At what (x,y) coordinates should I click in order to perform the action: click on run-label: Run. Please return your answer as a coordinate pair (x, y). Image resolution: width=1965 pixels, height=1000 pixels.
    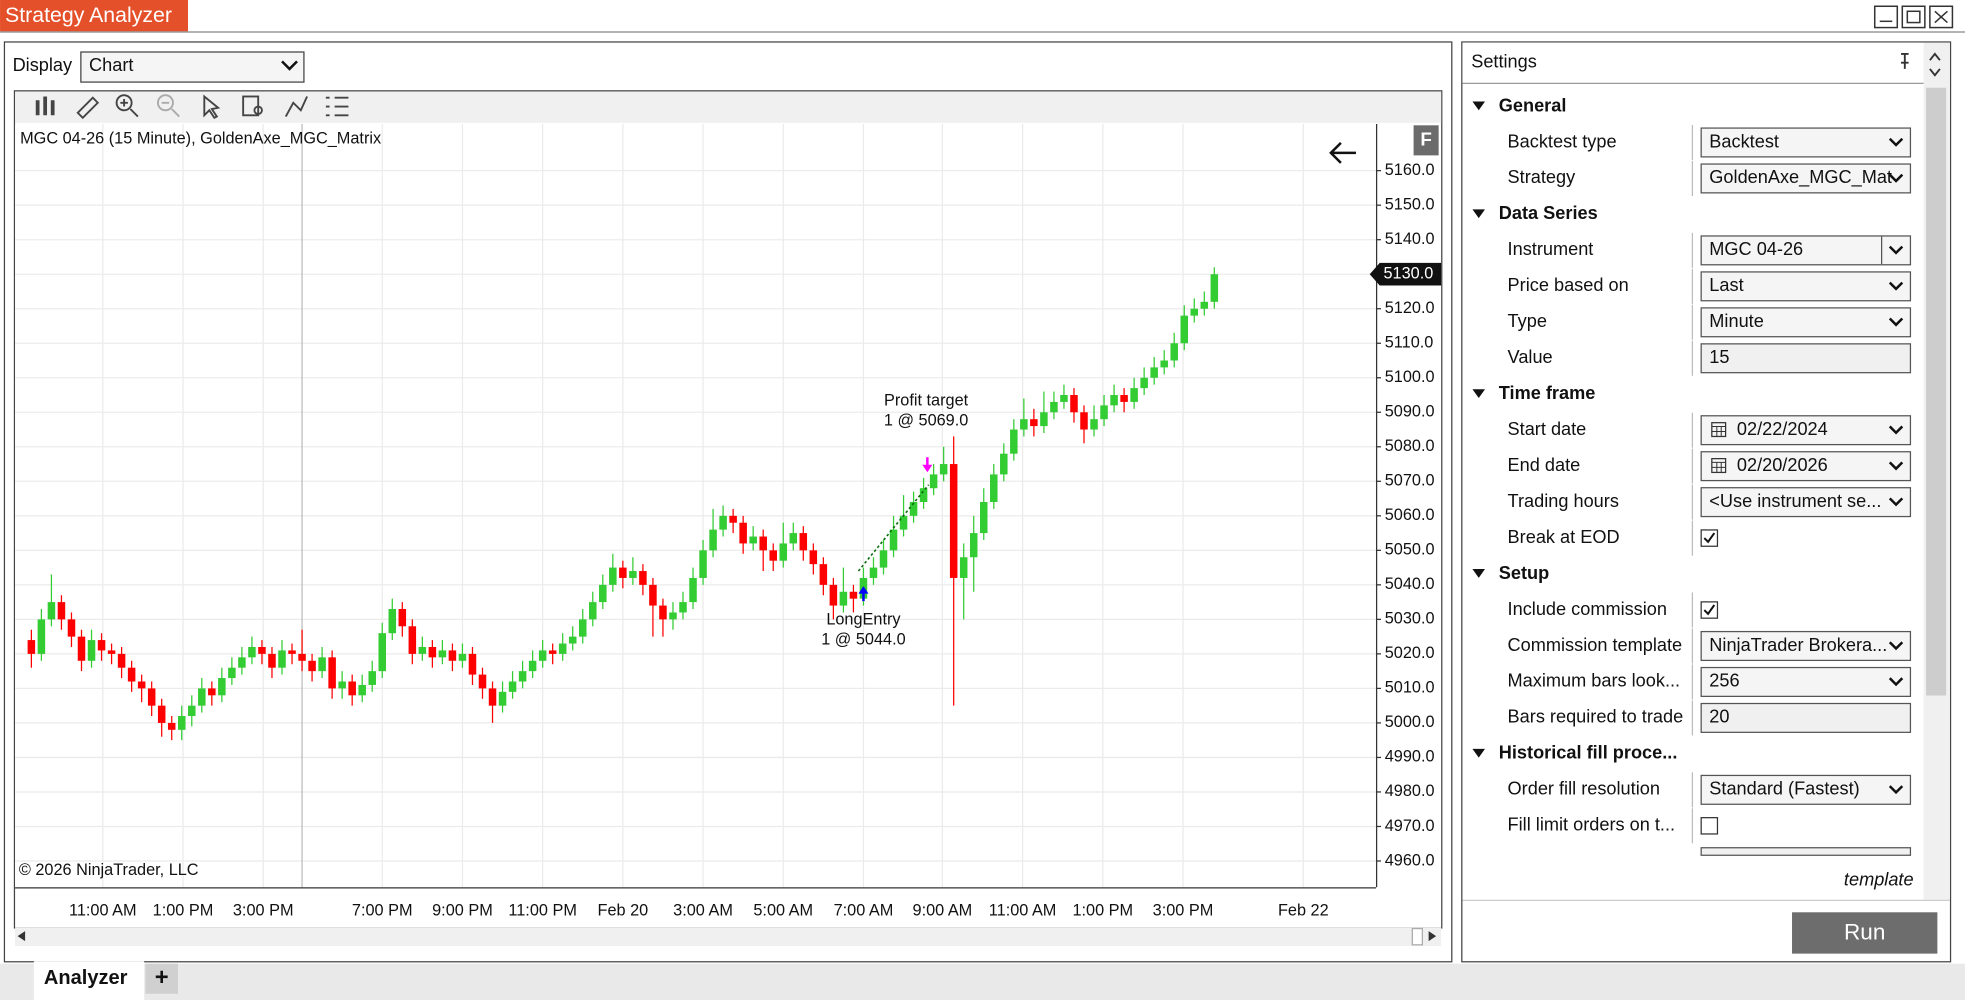
    Looking at the image, I should click on (1864, 932).